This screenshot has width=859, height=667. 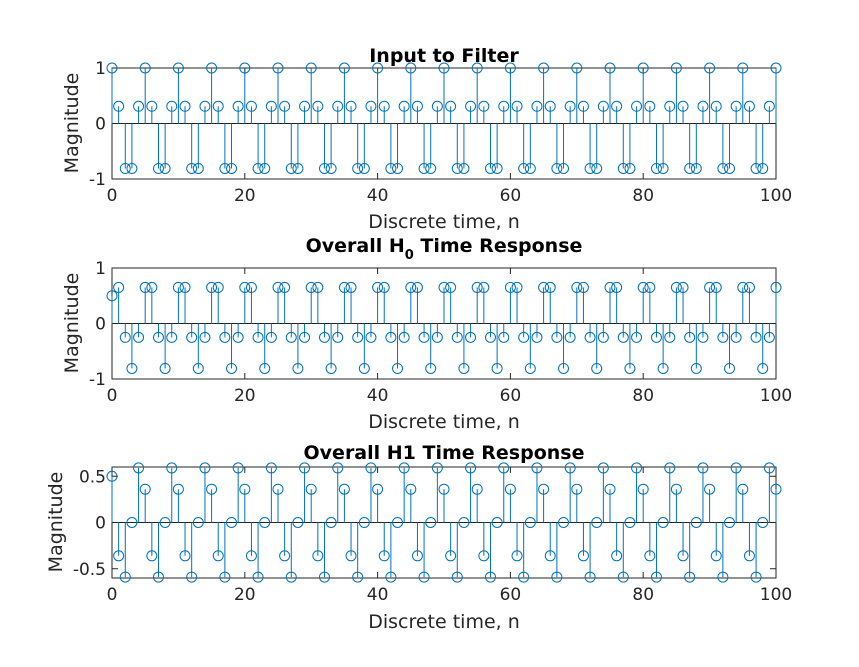 What do you see at coordinates (100, 524) in the screenshot?
I see `y-tick-label: 0` at bounding box center [100, 524].